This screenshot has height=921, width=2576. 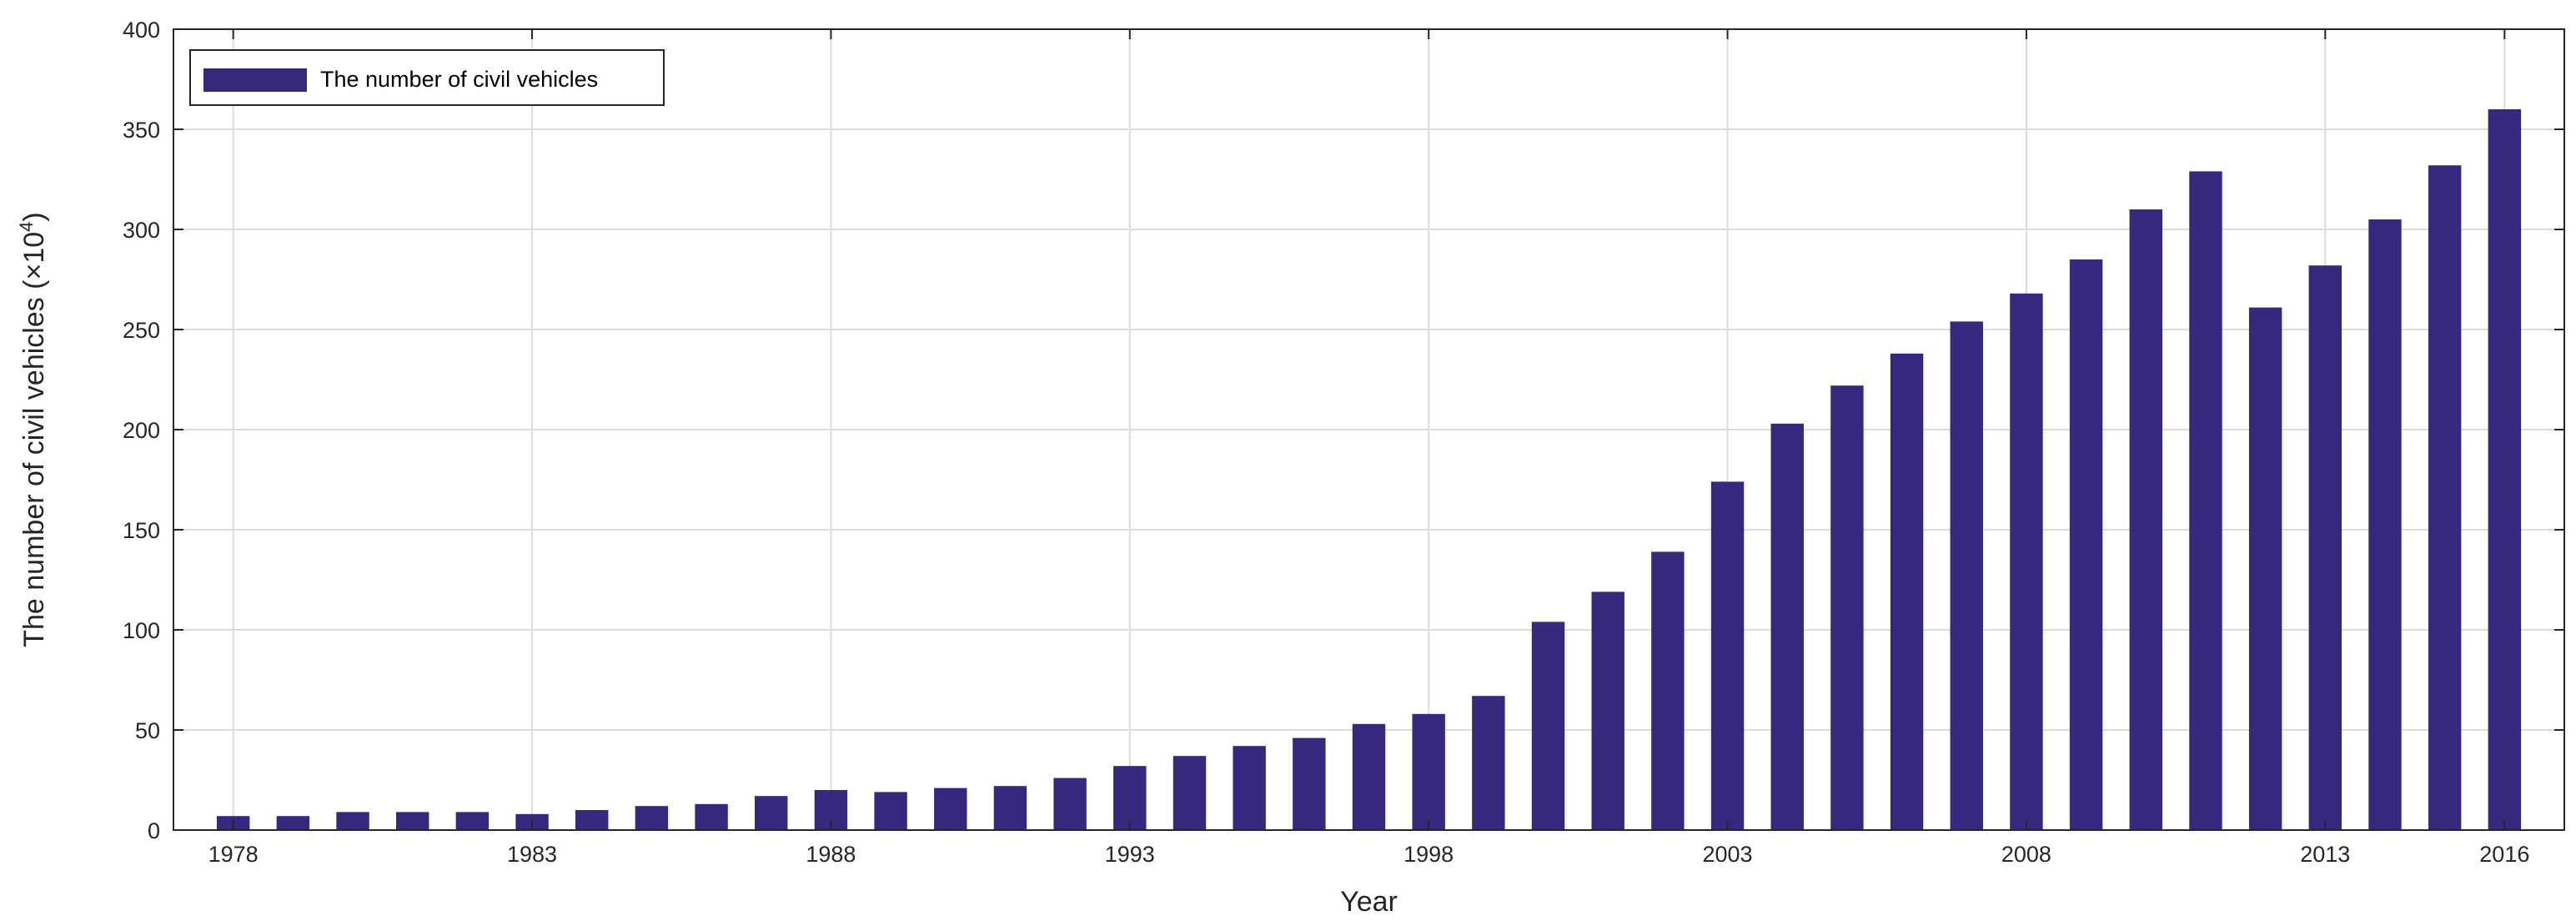 What do you see at coordinates (141, 630) in the screenshot?
I see `y-tick-label: 100` at bounding box center [141, 630].